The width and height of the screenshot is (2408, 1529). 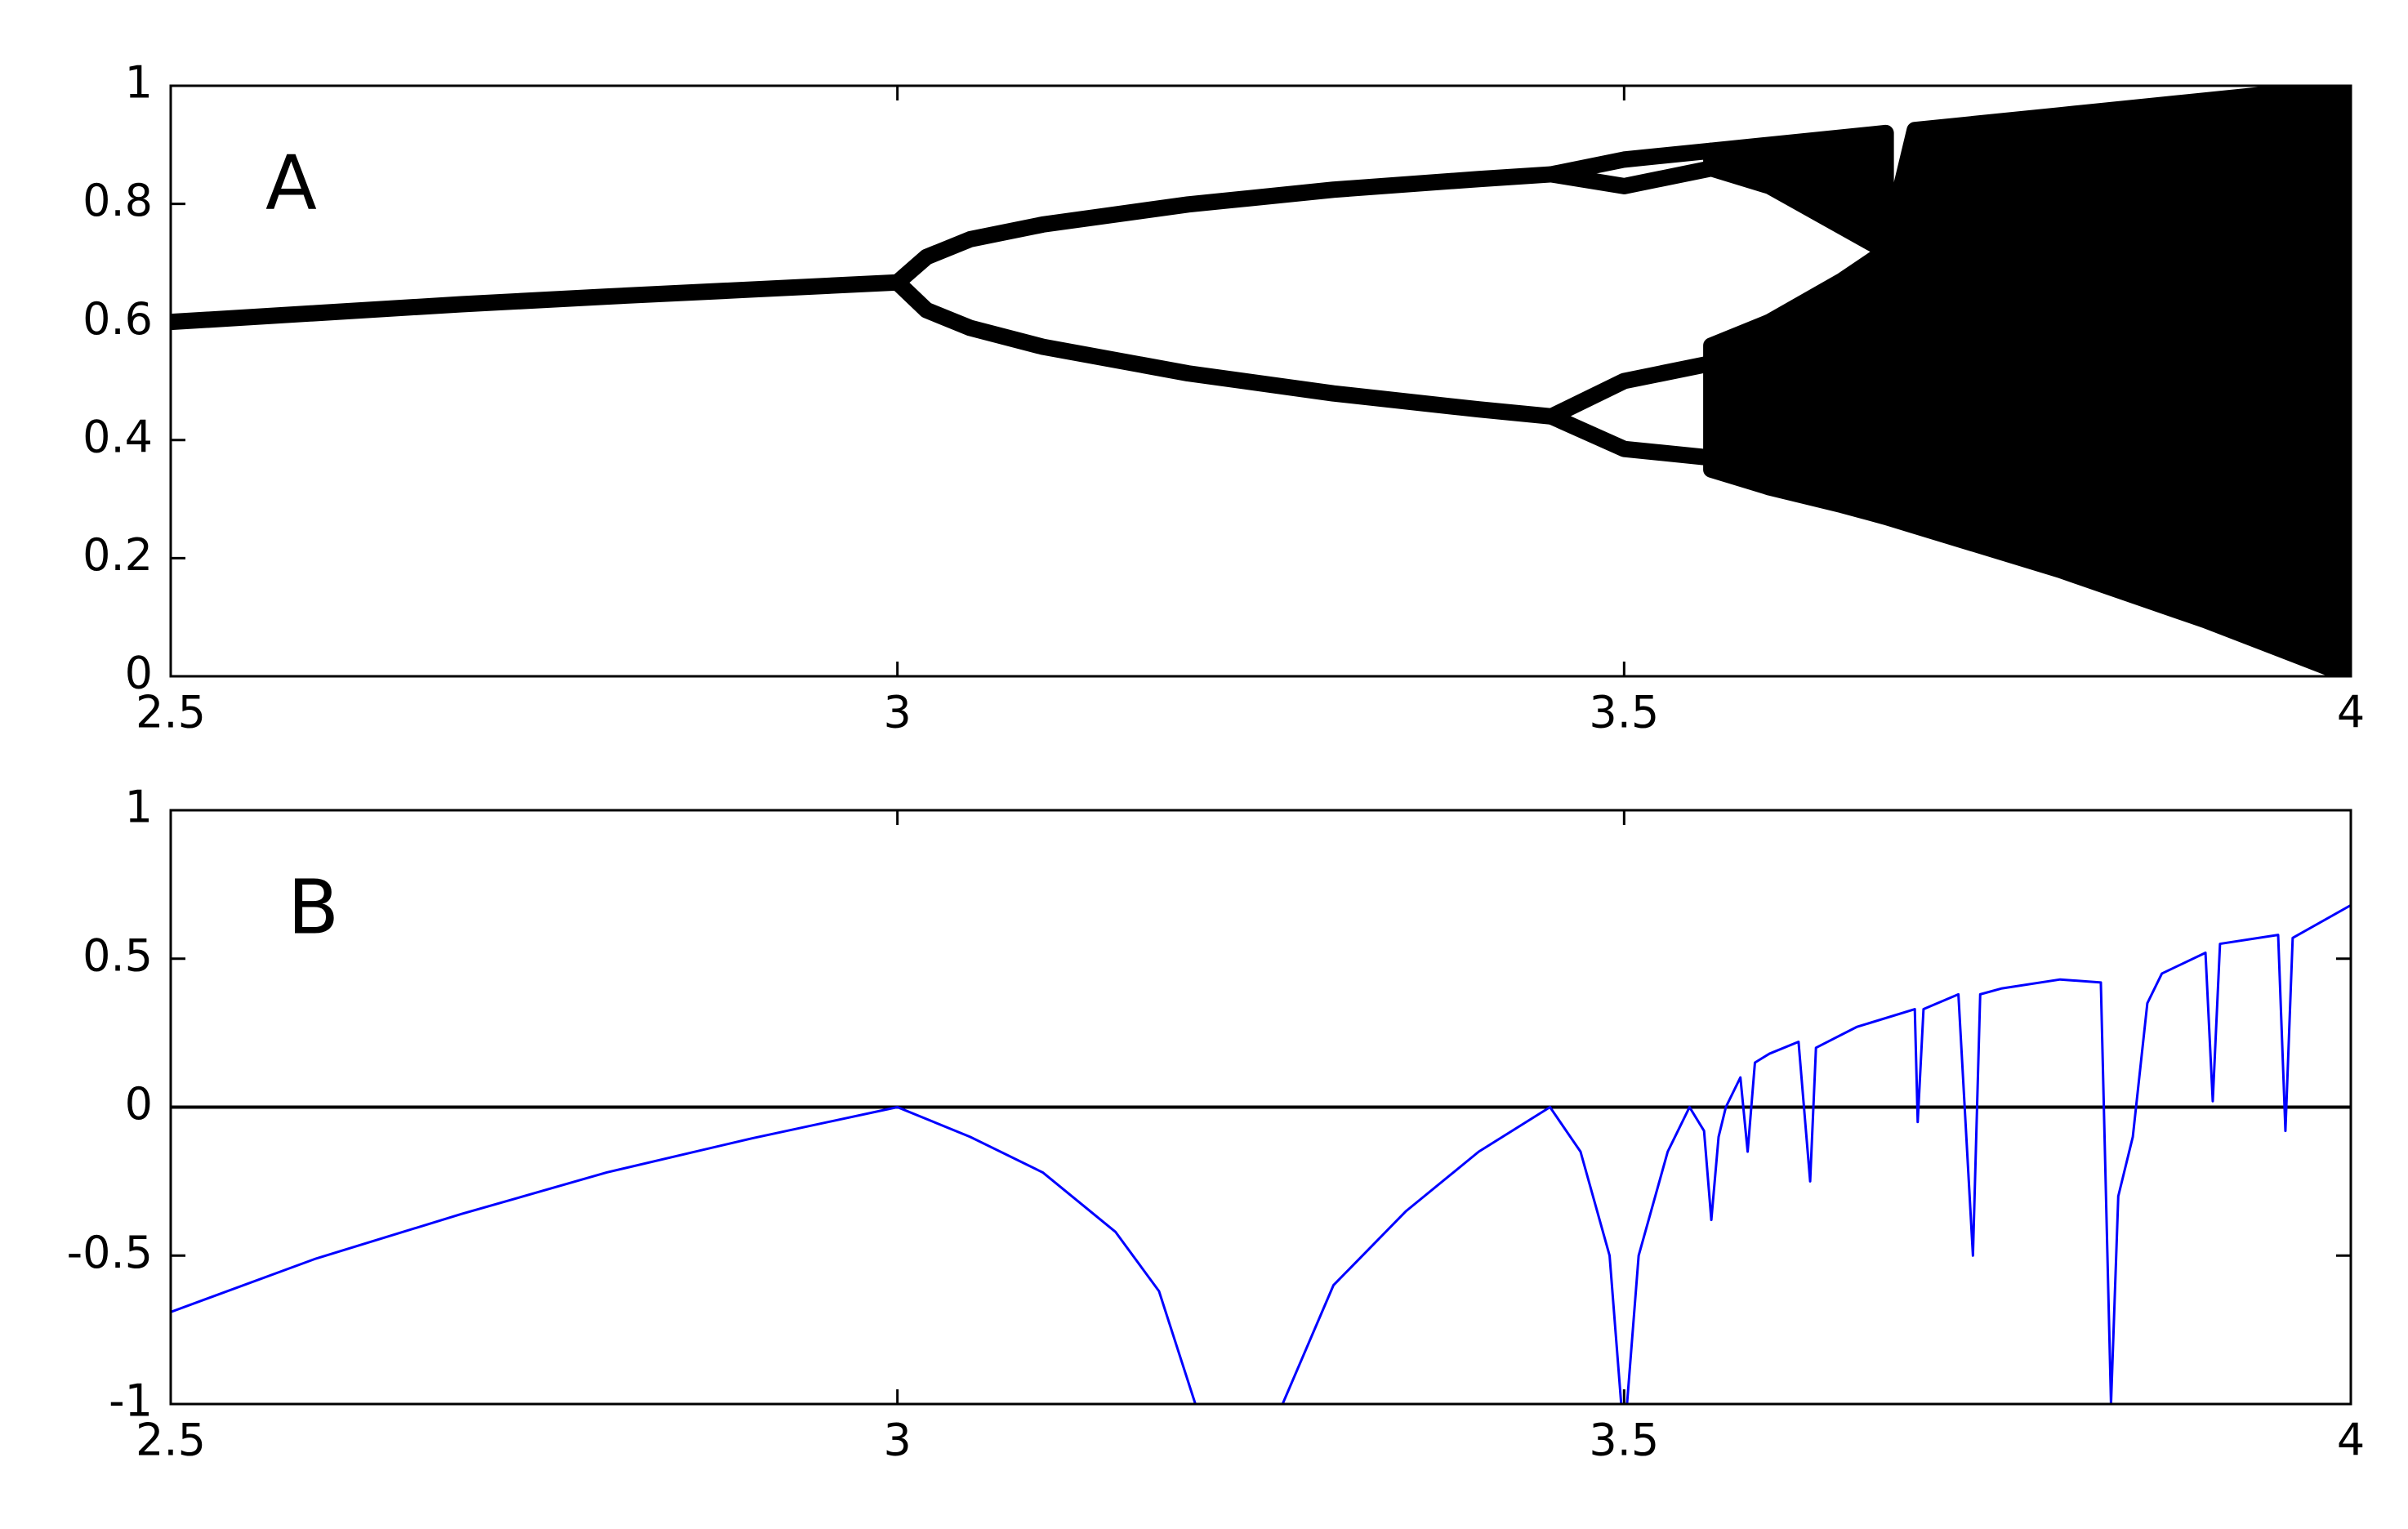 I want to click on y-tick-label: 0.2, so click(x=117, y=555).